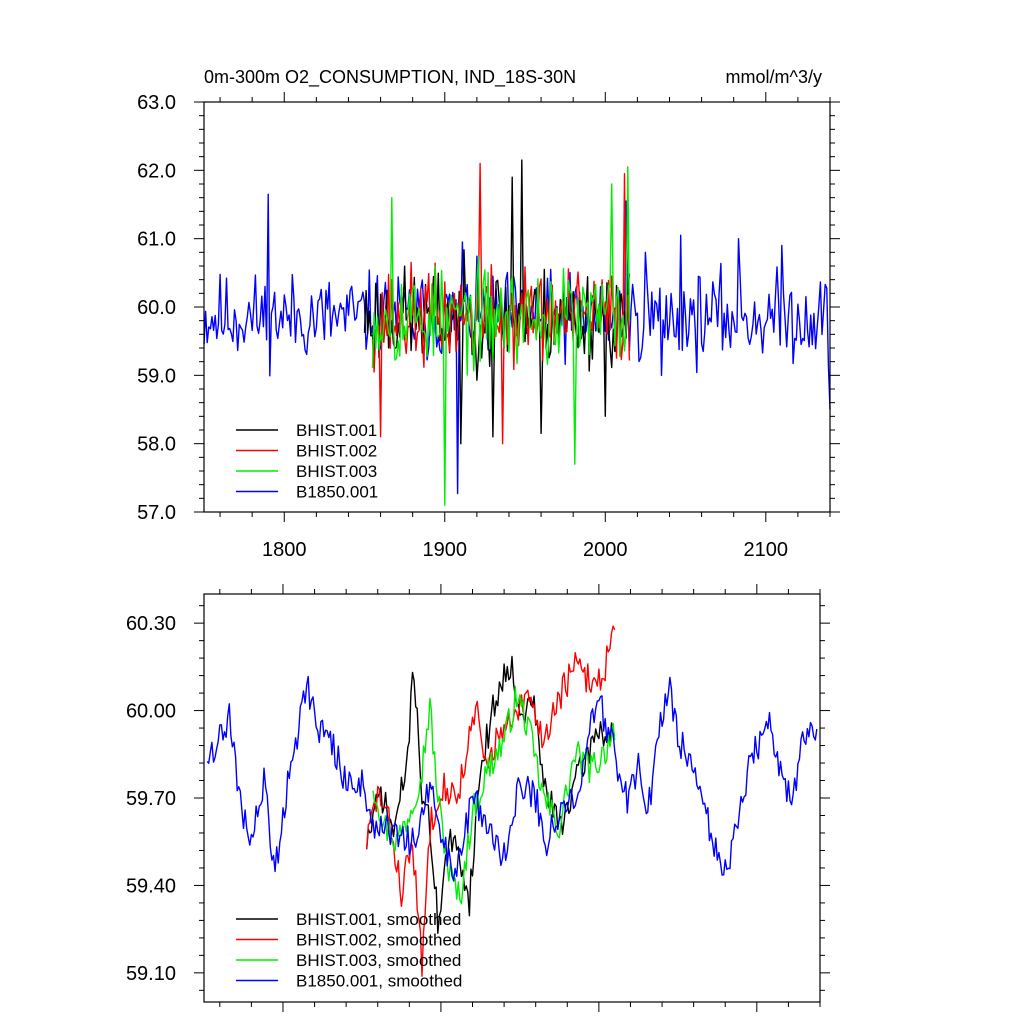  I want to click on legend-label-bhist-002: BHIST.002, so click(336, 451).